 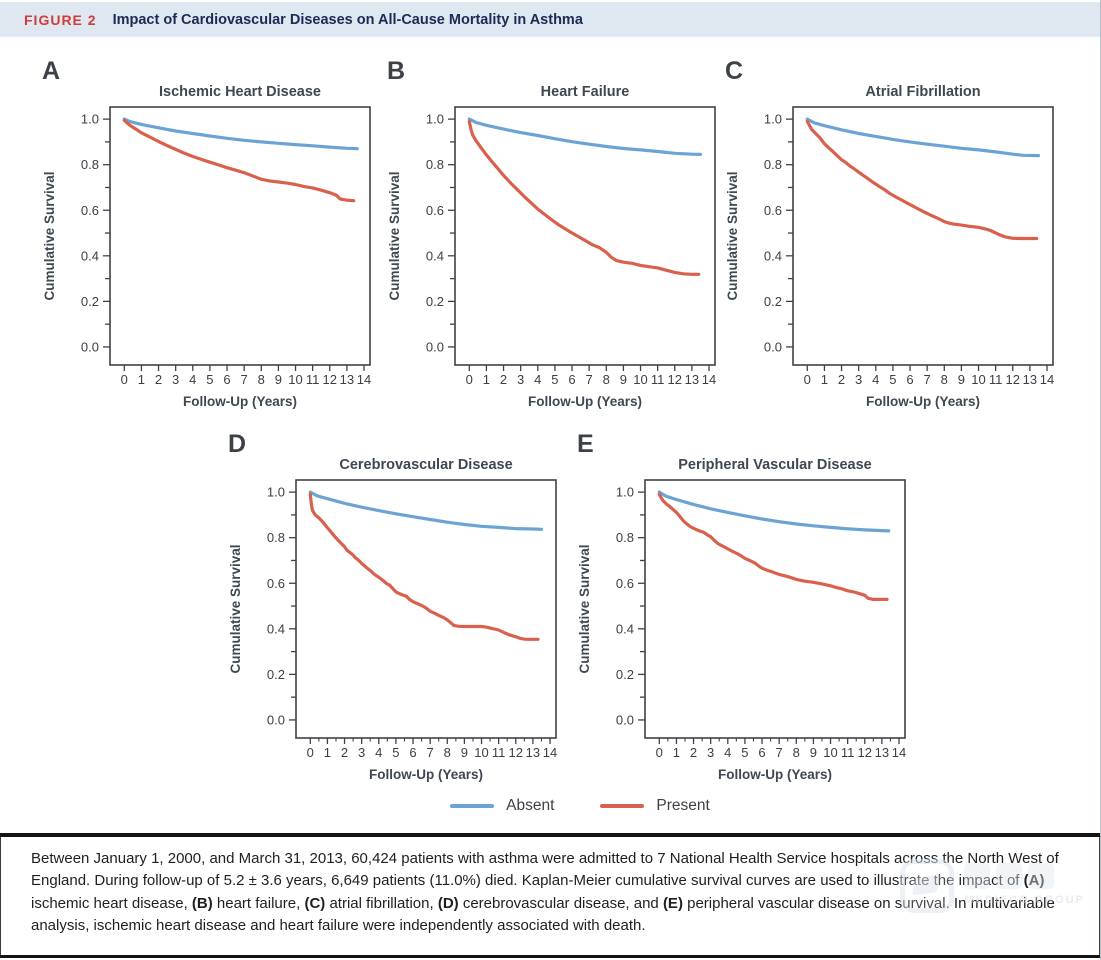 What do you see at coordinates (734, 71) in the screenshot?
I see `panel-letter-c: C` at bounding box center [734, 71].